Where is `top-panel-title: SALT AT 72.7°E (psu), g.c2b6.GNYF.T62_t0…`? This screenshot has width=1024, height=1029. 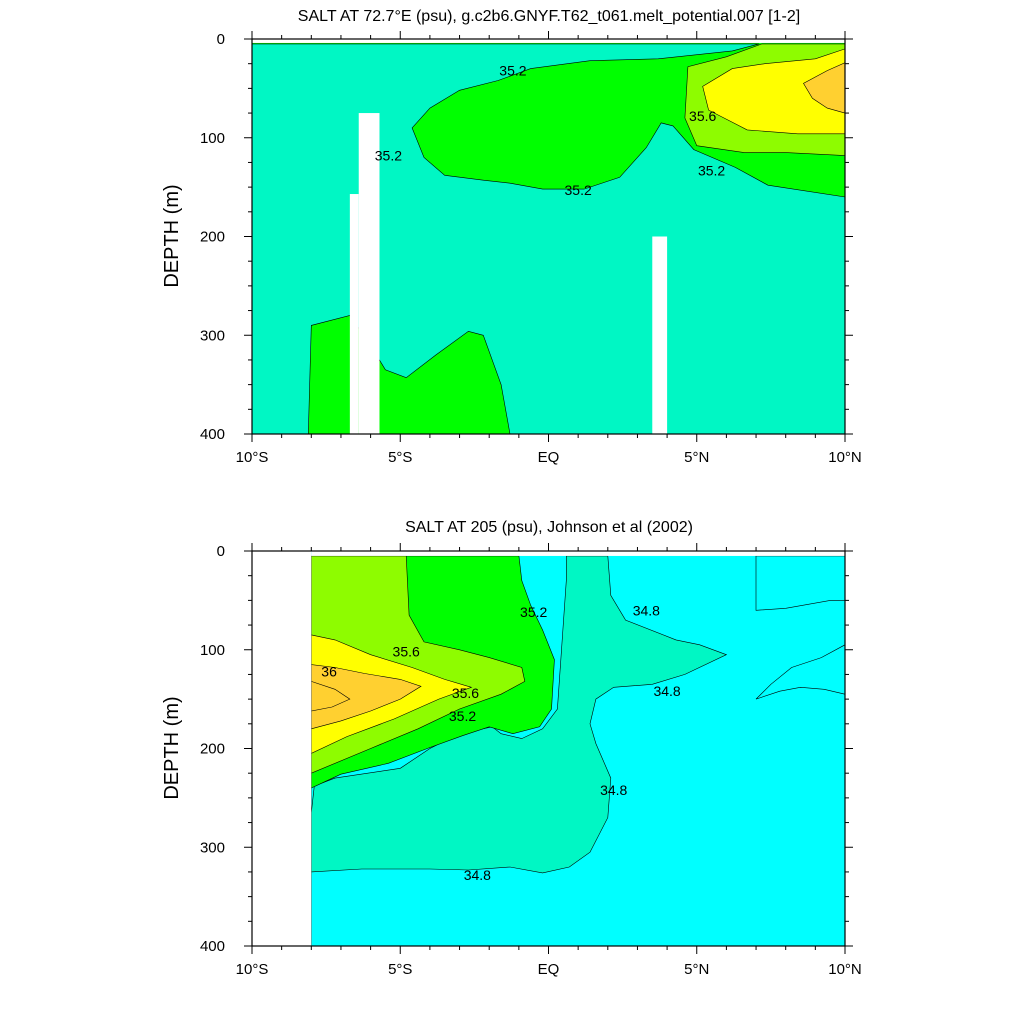 top-panel-title: SALT AT 72.7°E (psu), g.c2b6.GNYF.T62_t0… is located at coordinates (549, 16).